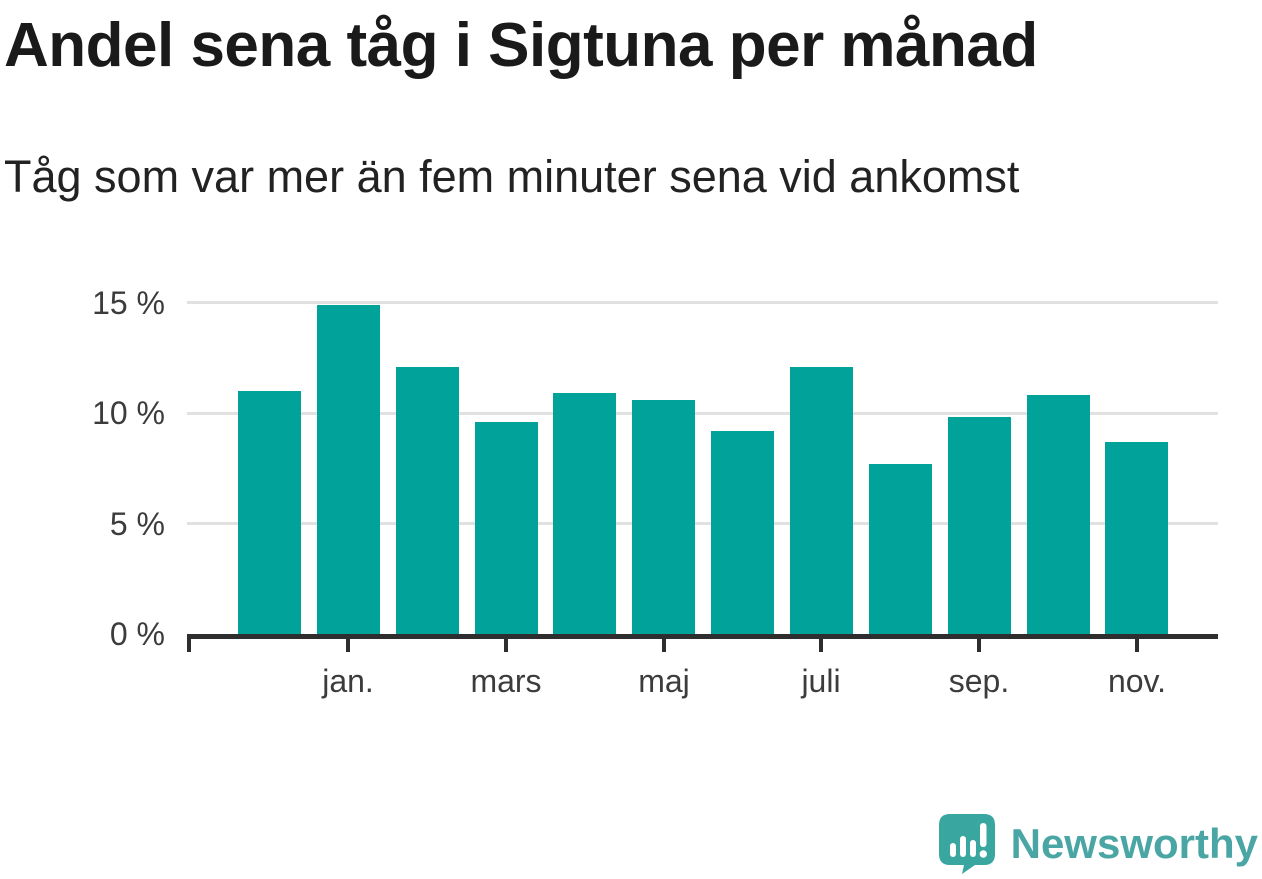  I want to click on x-tick-label: juli, so click(821, 681).